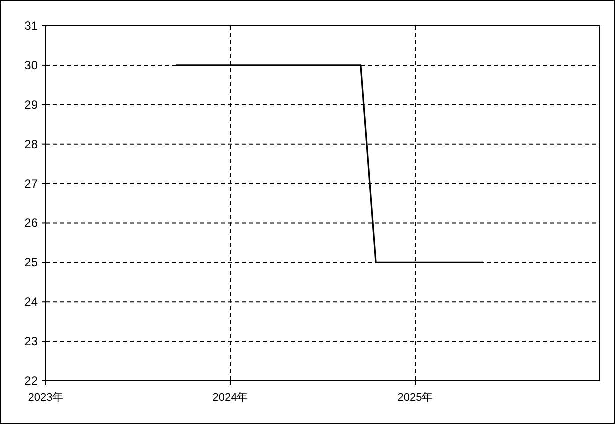 The image size is (615, 424). I want to click on y-tick-label: 25, so click(31, 263).